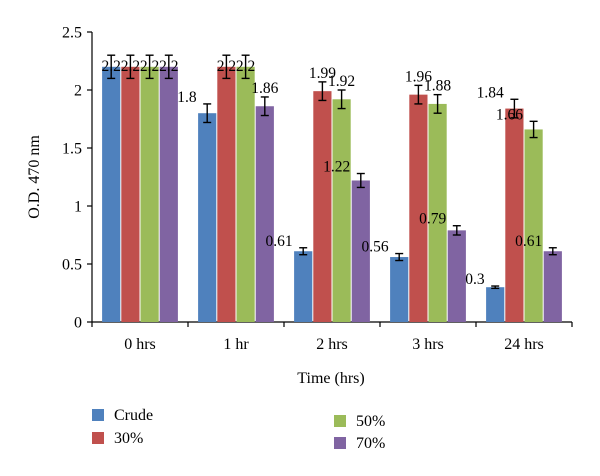 The width and height of the screenshot is (600, 476). I want to click on data-label: 1.99, so click(322, 73).